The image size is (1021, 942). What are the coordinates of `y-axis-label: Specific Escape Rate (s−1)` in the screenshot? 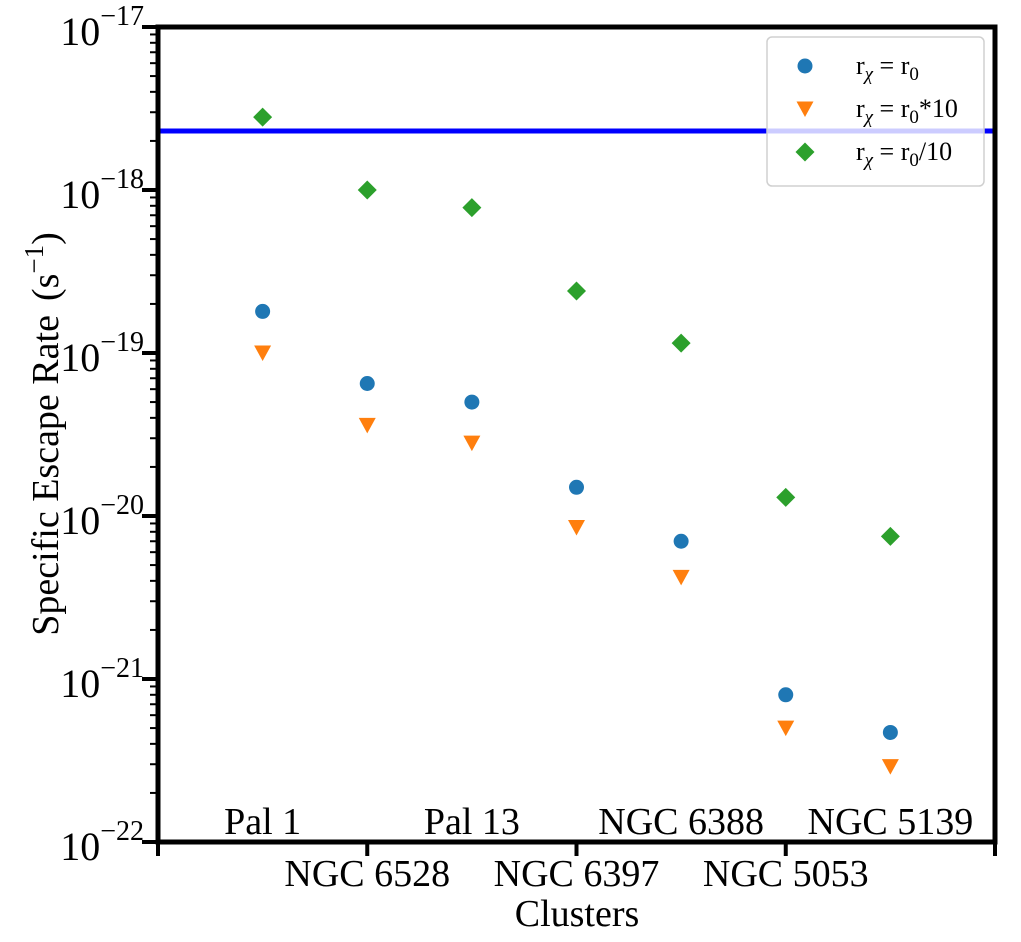 It's located at (43, 434).